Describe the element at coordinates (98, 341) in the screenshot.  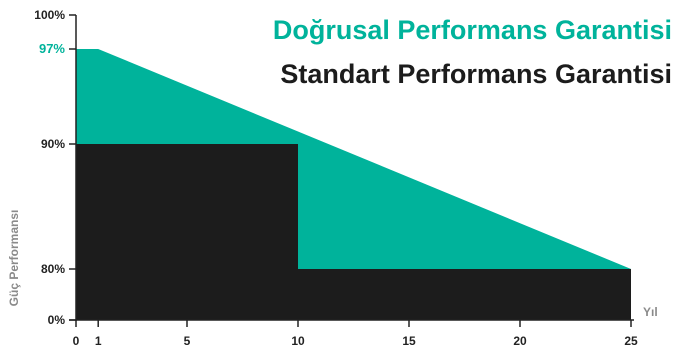
I see `x-tick-label: 1` at that location.